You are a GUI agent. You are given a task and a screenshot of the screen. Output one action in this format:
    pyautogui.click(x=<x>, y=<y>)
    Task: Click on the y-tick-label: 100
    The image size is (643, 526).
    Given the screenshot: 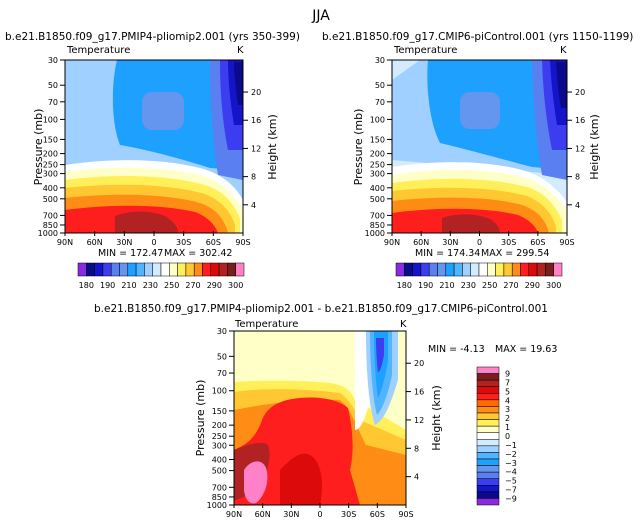 What is the action you would take?
    pyautogui.click(x=219, y=391)
    